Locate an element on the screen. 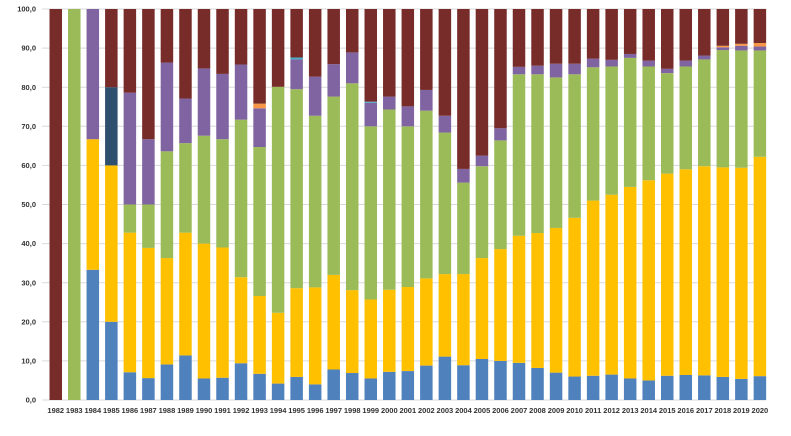  x-tick-label: 1995 is located at coordinates (296, 410).